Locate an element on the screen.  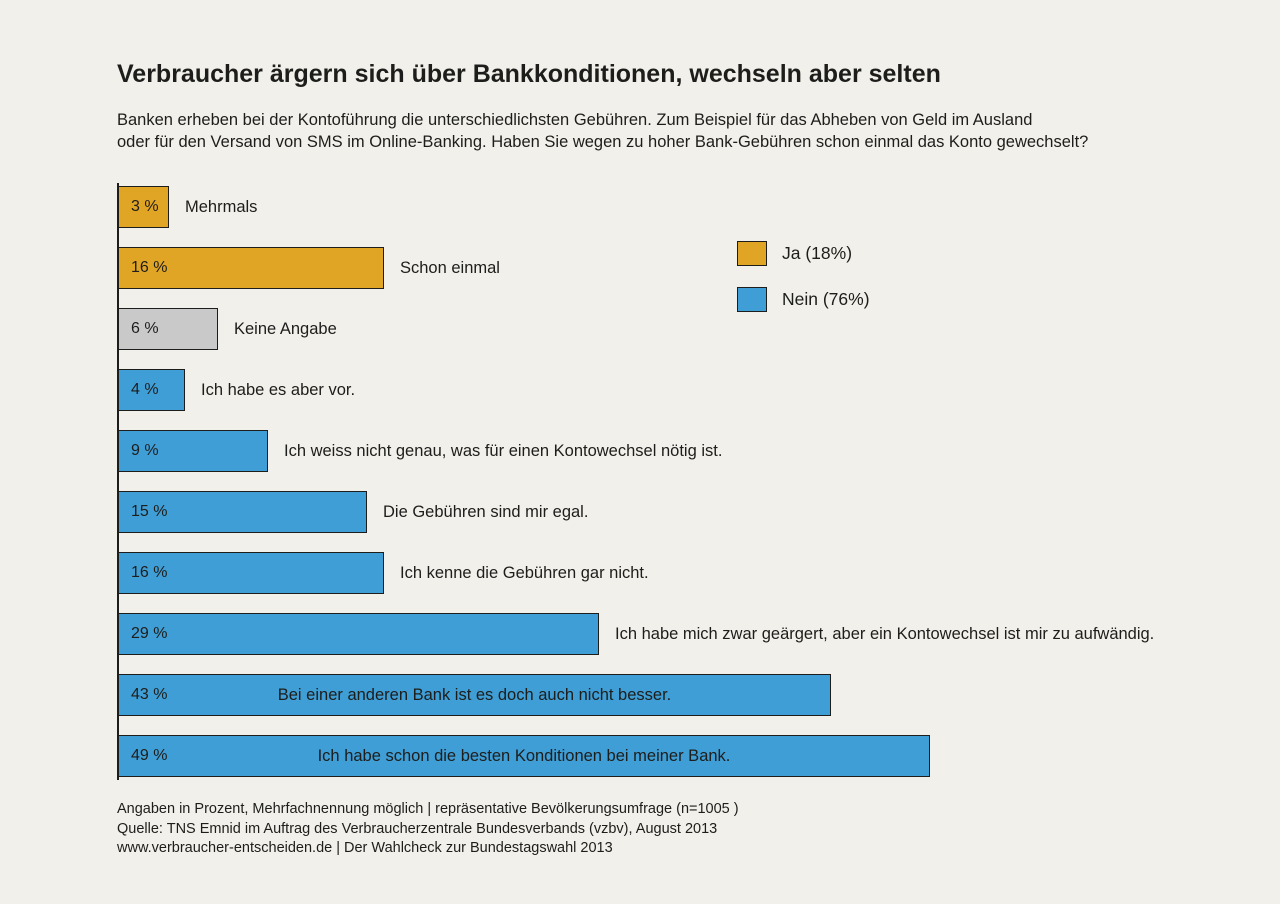
bar-row: 16 % Ich kenne die Gebühren gar nicht. is located at coordinates (679, 573).